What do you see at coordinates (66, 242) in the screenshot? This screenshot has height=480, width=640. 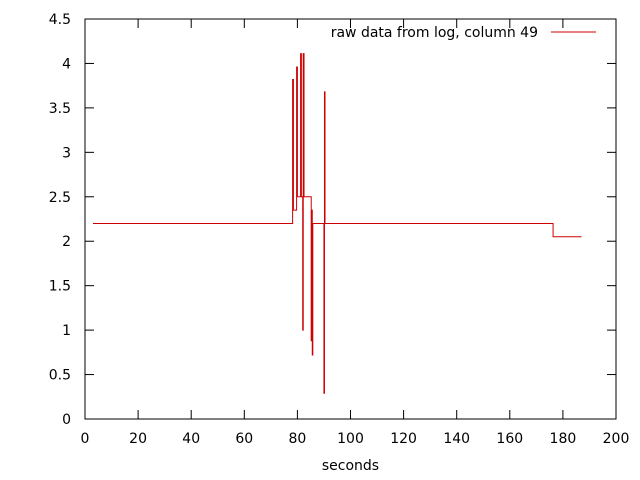 I see `y-tick-label: 2` at bounding box center [66, 242].